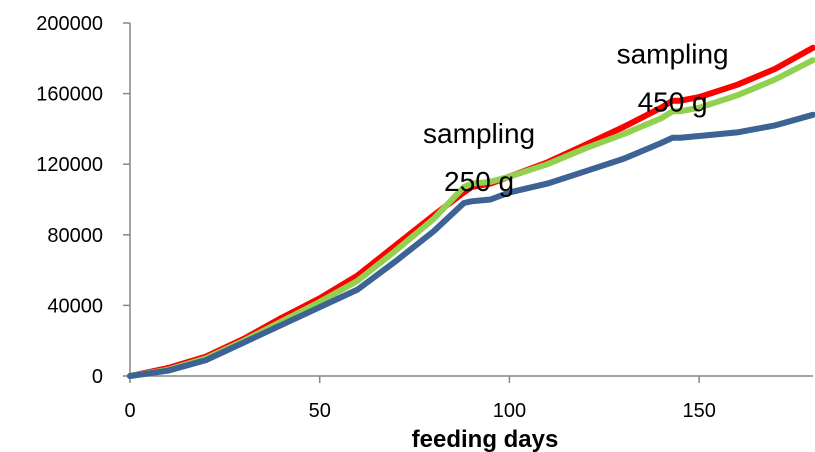 The image size is (815, 452). What do you see at coordinates (69, 165) in the screenshot?
I see `y-tick-label: 120000` at bounding box center [69, 165].